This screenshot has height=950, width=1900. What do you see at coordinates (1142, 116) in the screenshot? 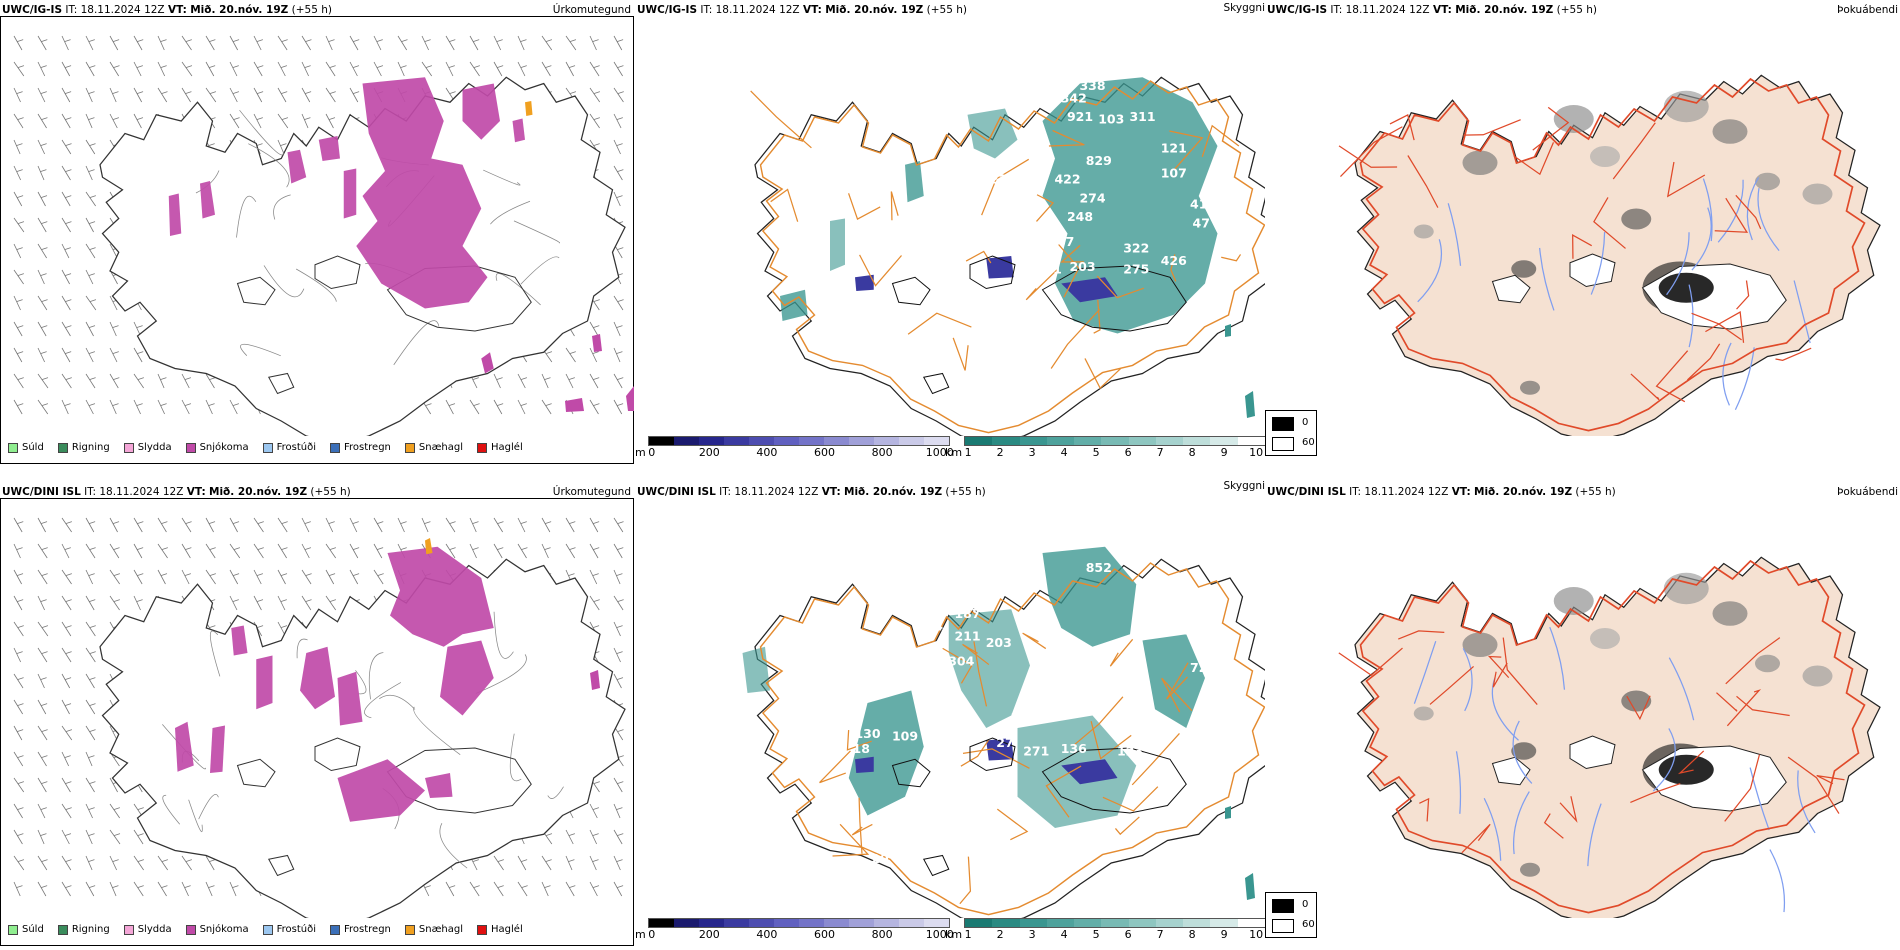
I see `cloud-base-value: 311` at bounding box center [1142, 116].